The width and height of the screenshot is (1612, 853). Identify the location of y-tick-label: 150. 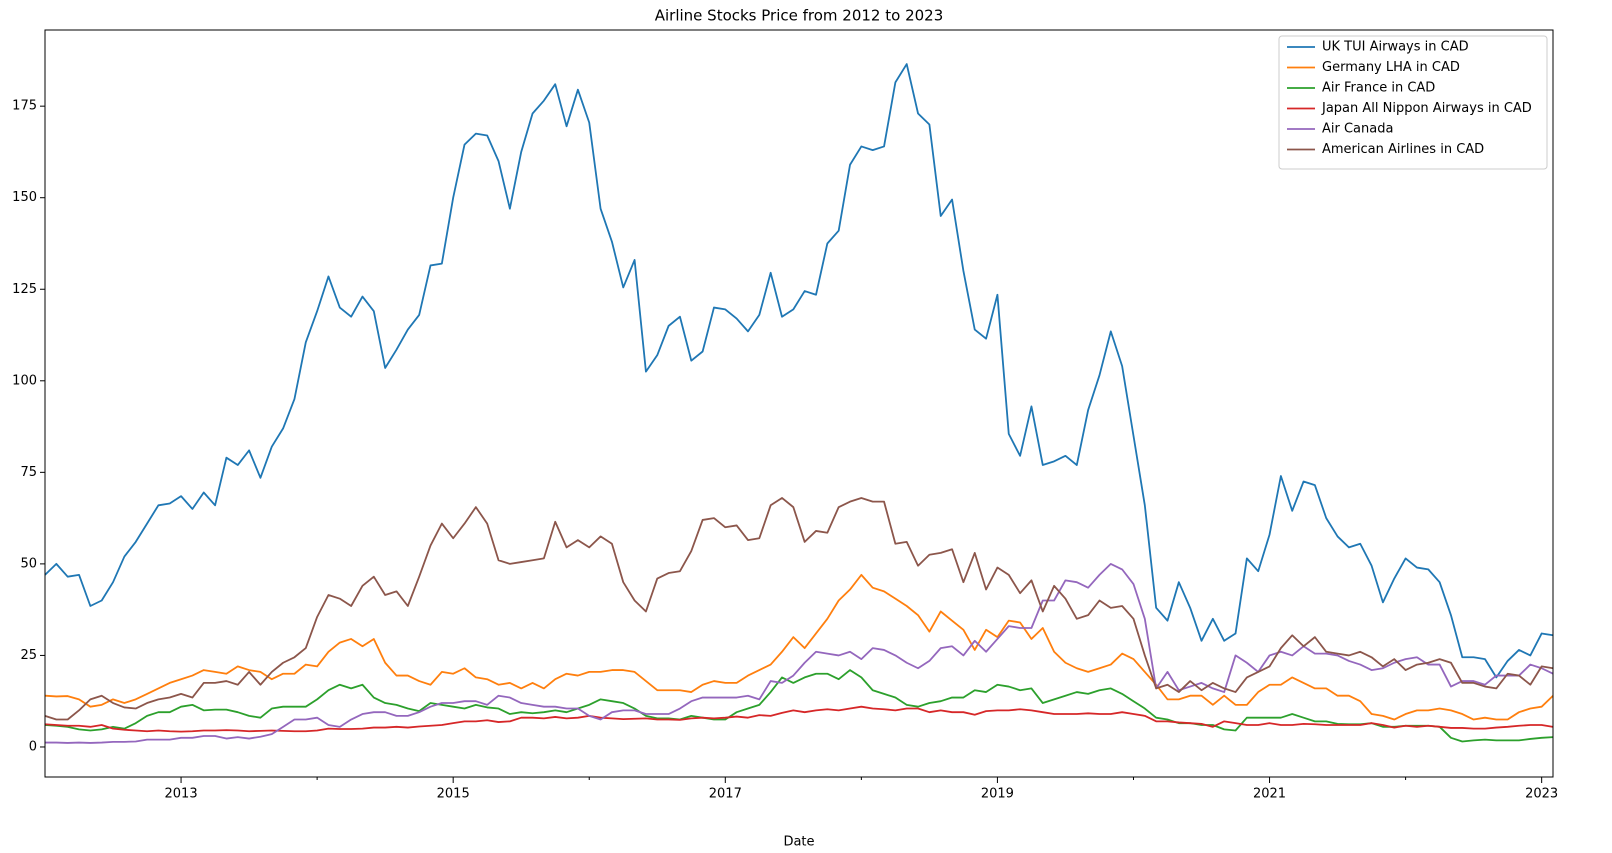
(24, 197).